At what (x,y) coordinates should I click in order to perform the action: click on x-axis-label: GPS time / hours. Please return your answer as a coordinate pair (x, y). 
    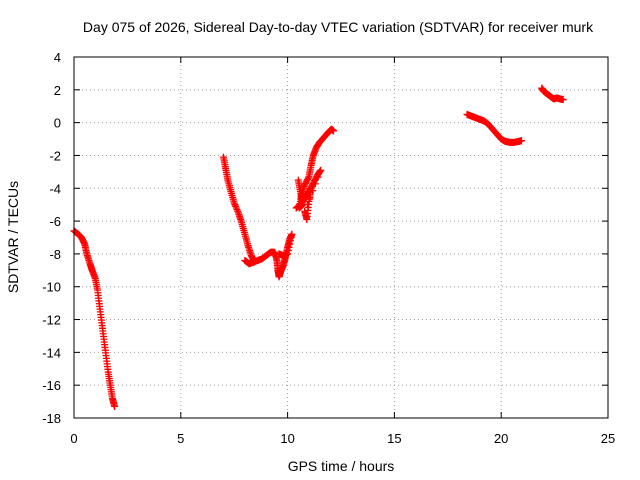
    Looking at the image, I should click on (341, 466).